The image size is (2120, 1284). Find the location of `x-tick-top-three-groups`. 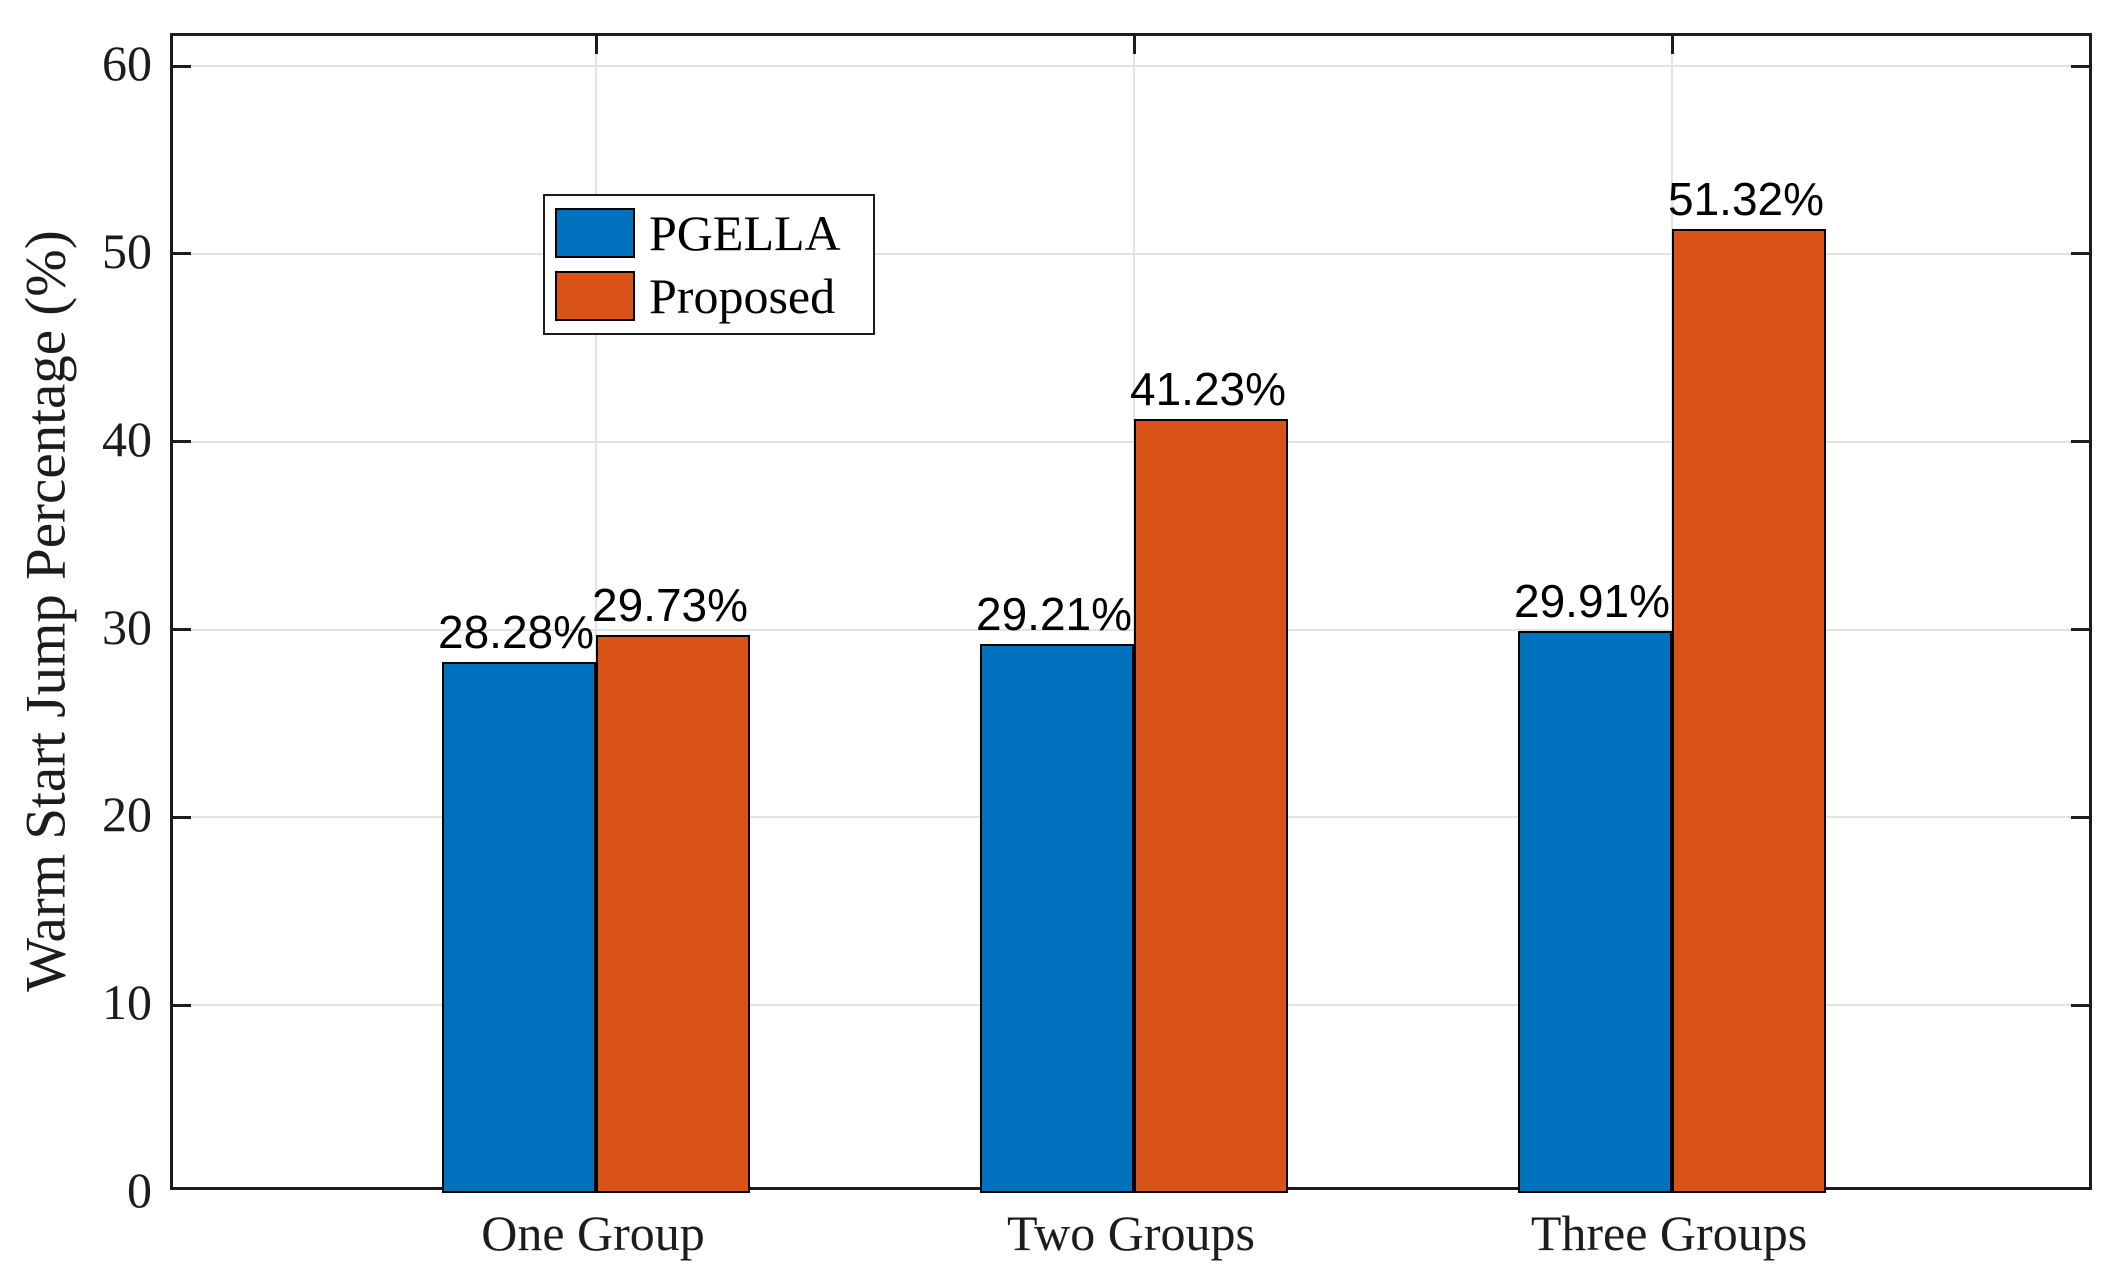

x-tick-top-three-groups is located at coordinates (1672, 45).